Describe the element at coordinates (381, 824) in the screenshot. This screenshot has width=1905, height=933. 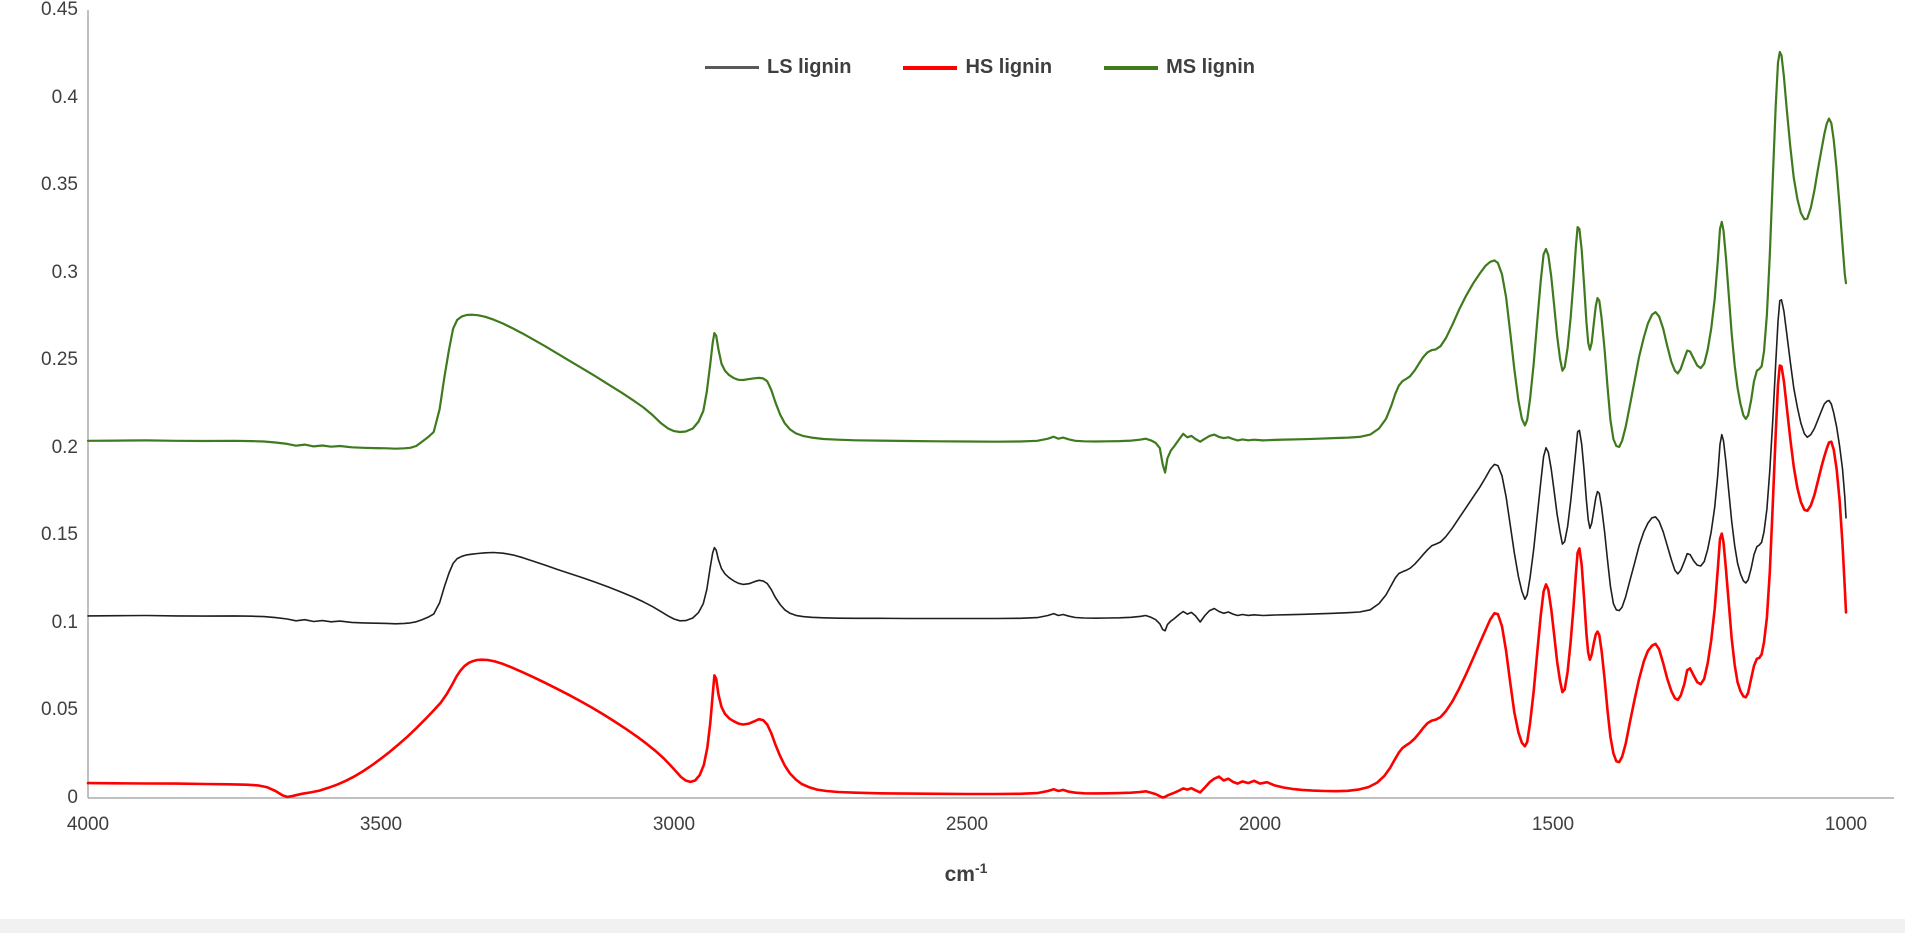
I see `x-tick-label-3500: 3500` at that location.